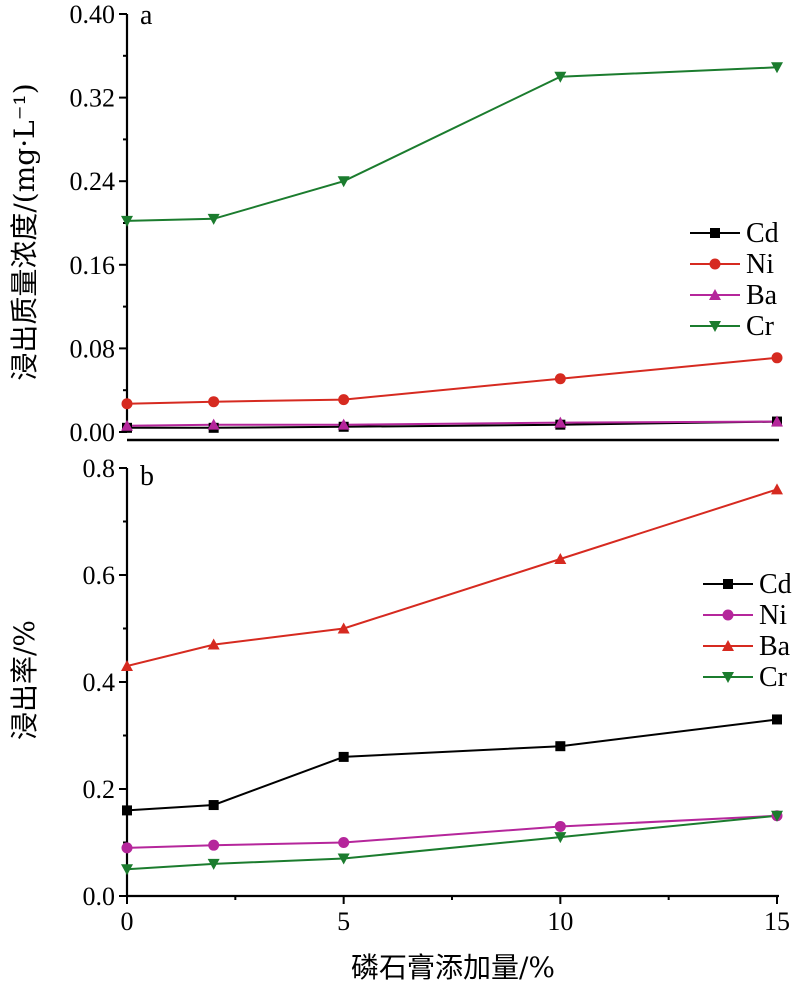 The height and width of the screenshot is (986, 800). What do you see at coordinates (24, 231) in the screenshot?
I see `panel-a-y-axis-title: 浸出质量浓度/(mg·L⁻¹)` at bounding box center [24, 231].